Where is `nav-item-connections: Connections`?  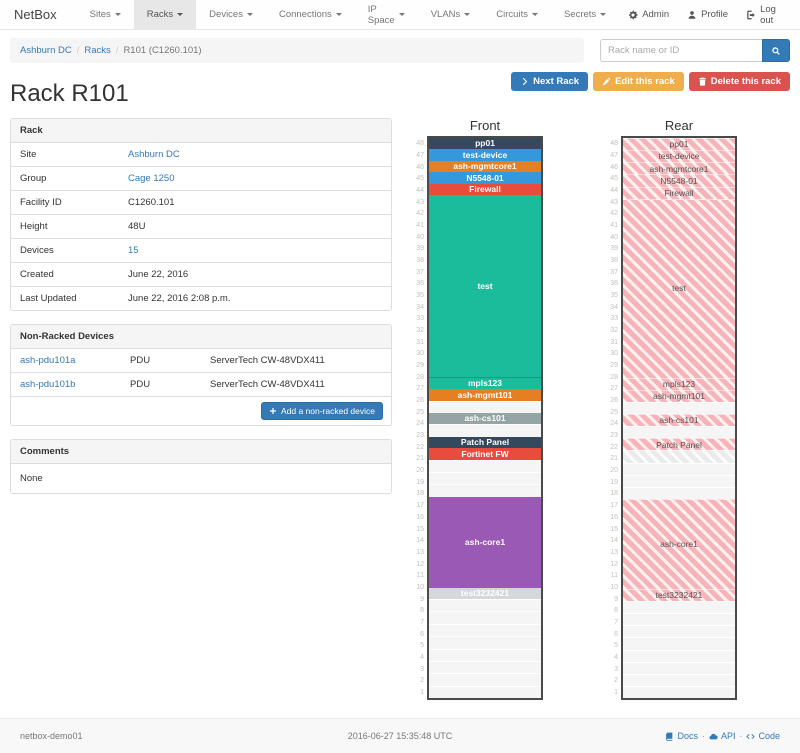
nav-item-connections: Connections is located at coordinates (310, 14).